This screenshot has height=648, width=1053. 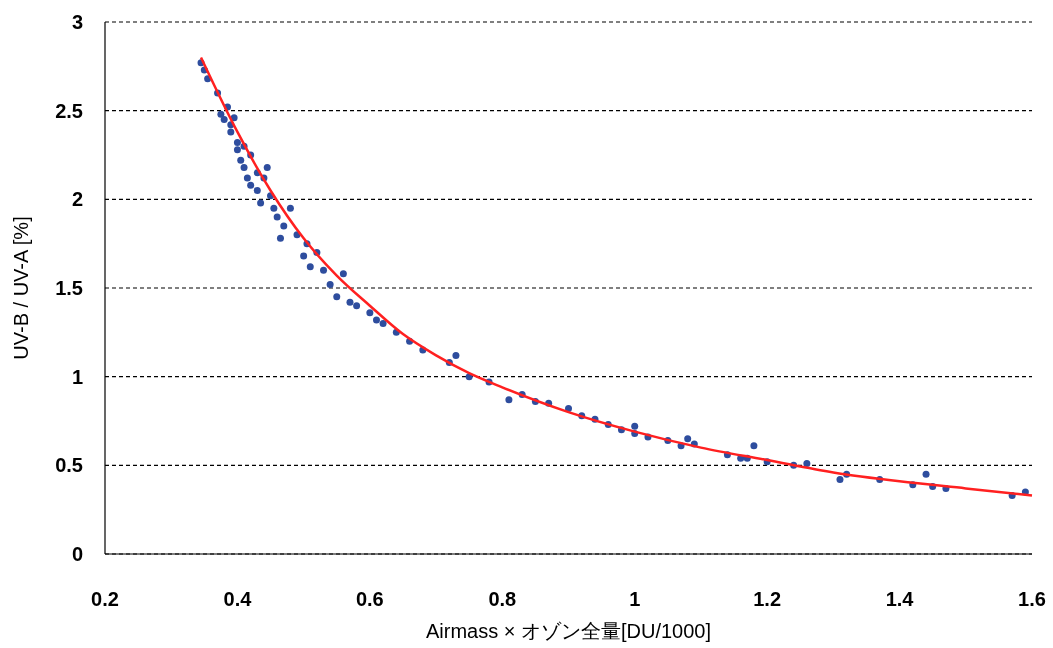 I want to click on x-tick-label: 0.2, so click(x=105, y=599).